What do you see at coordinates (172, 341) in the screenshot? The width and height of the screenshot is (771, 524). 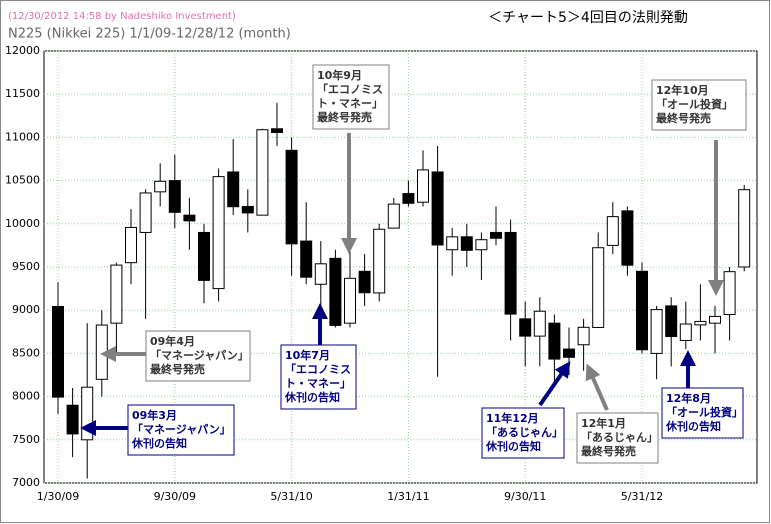 I see `annotation-text: 09年4月` at bounding box center [172, 341].